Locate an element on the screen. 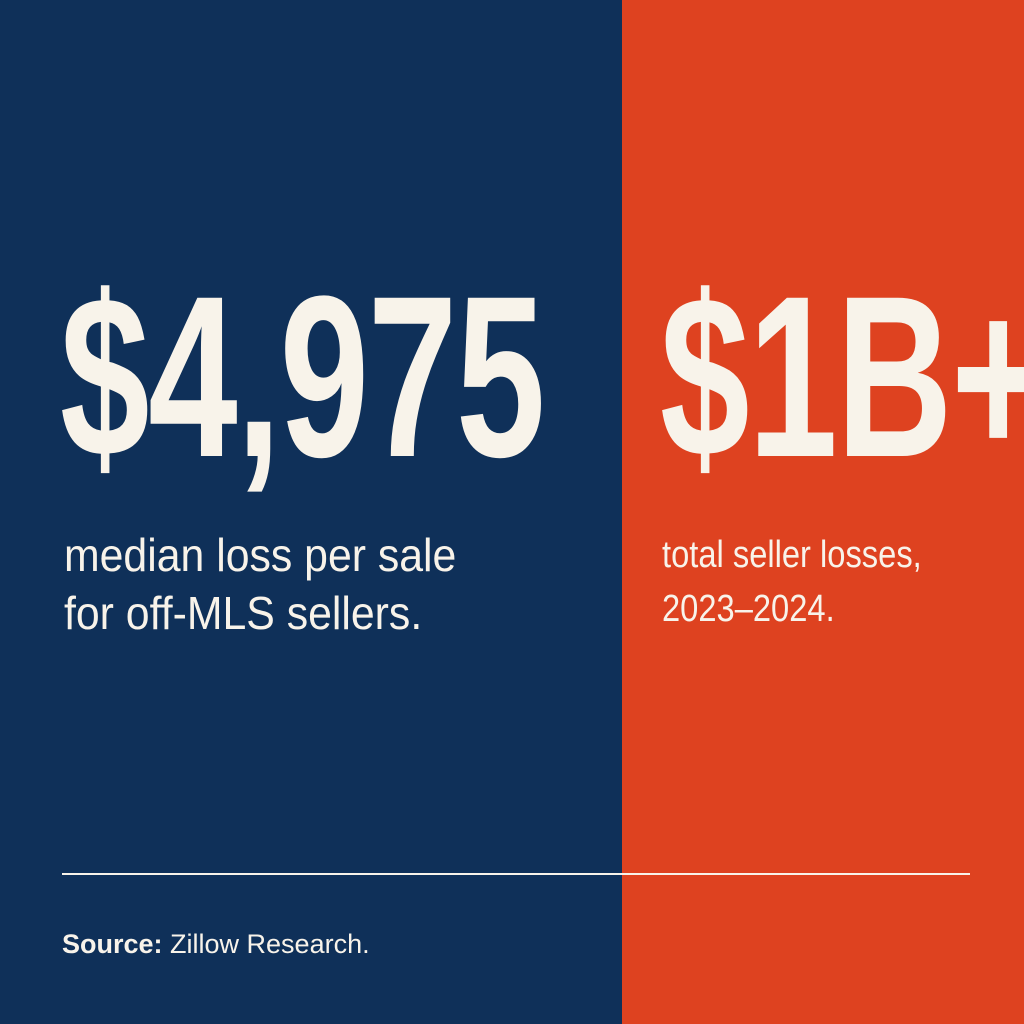 The width and height of the screenshot is (1024, 1024). right-stat-caption: total seller losses, 2023–2024. is located at coordinates (792, 582).